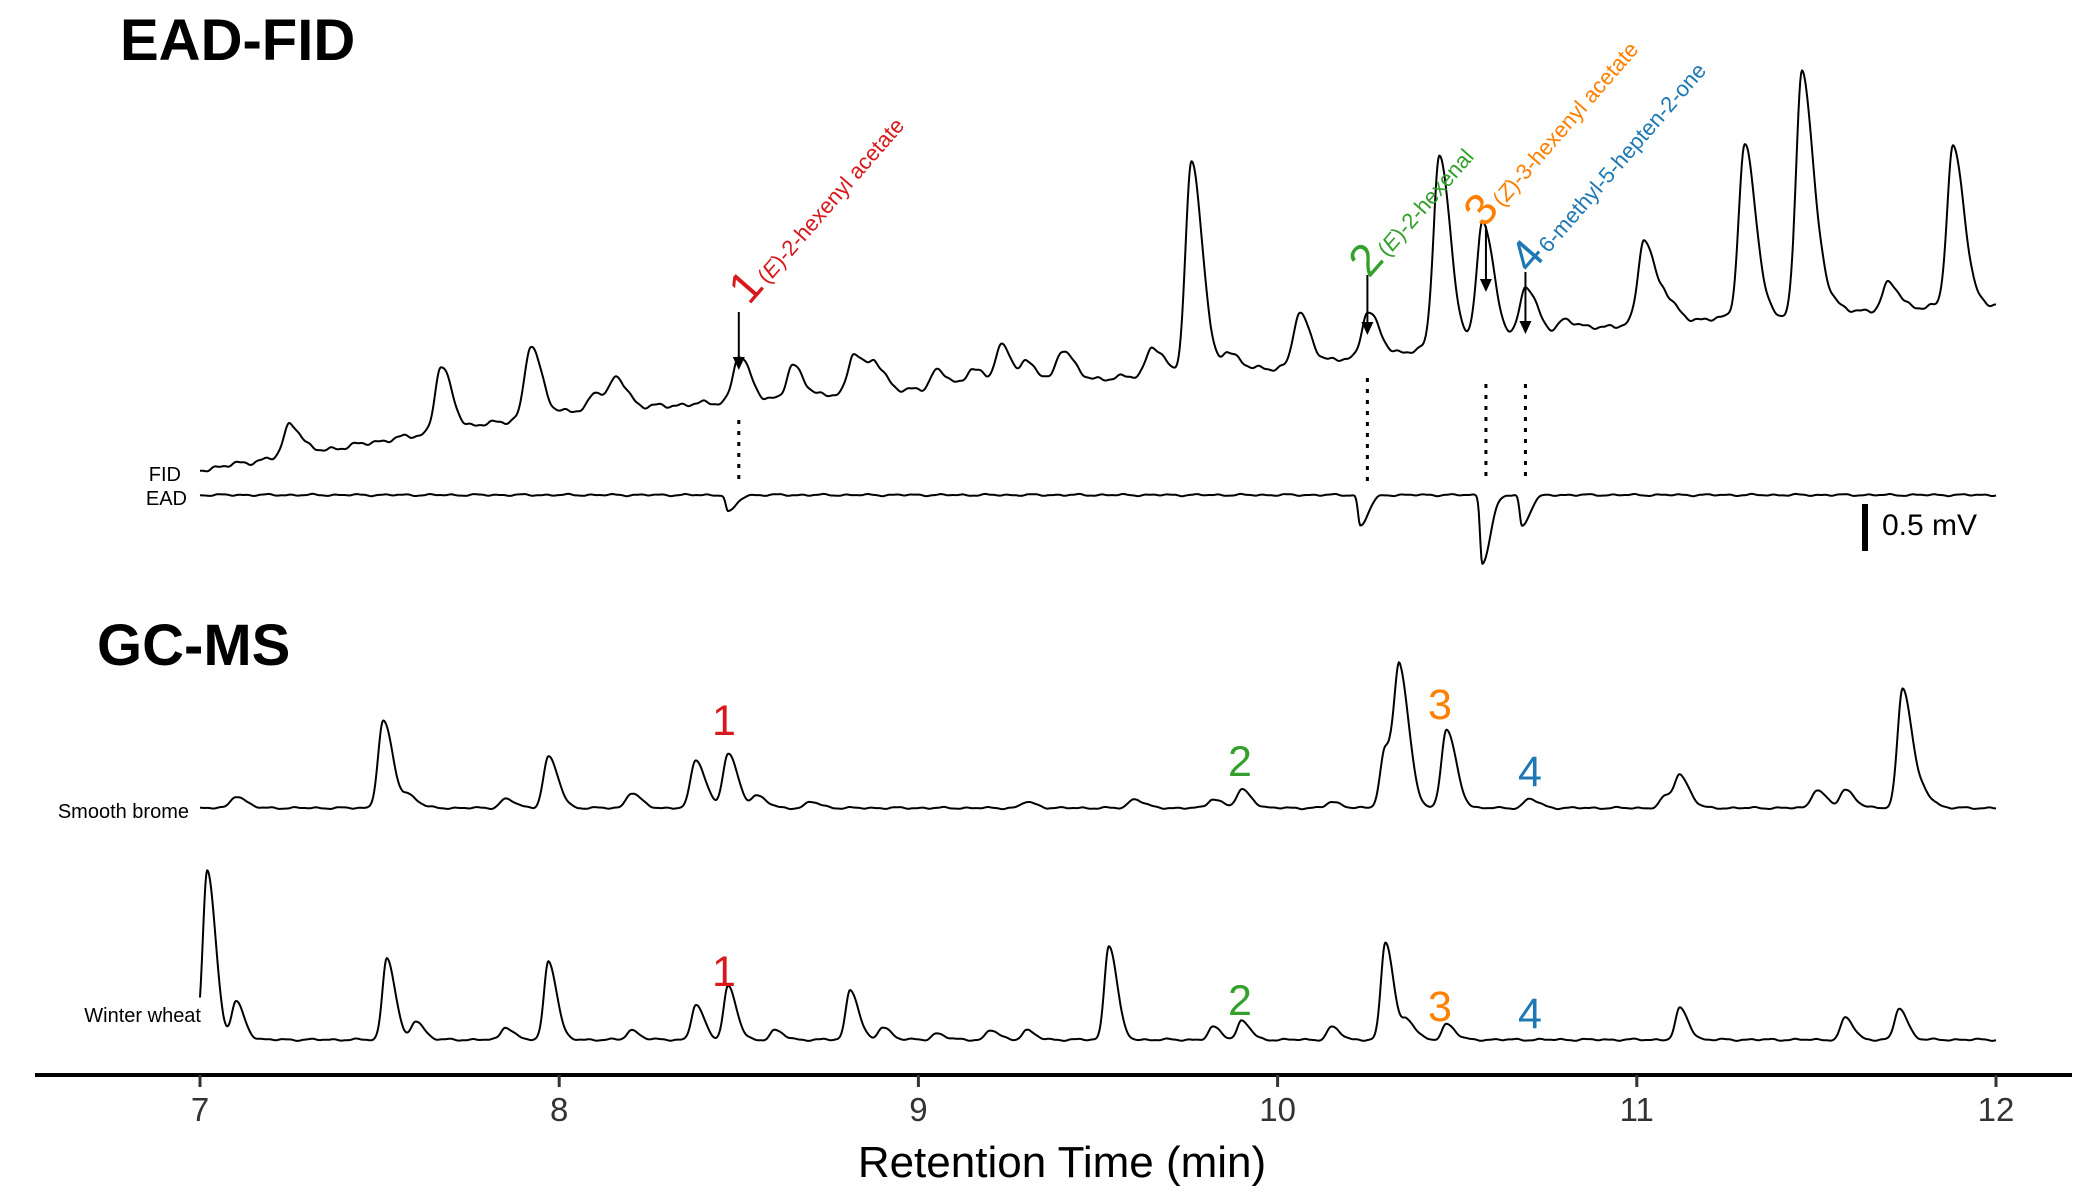 This screenshot has width=2100, height=1200. What do you see at coordinates (918, 1109) in the screenshot?
I see `x-tick-label: 9` at bounding box center [918, 1109].